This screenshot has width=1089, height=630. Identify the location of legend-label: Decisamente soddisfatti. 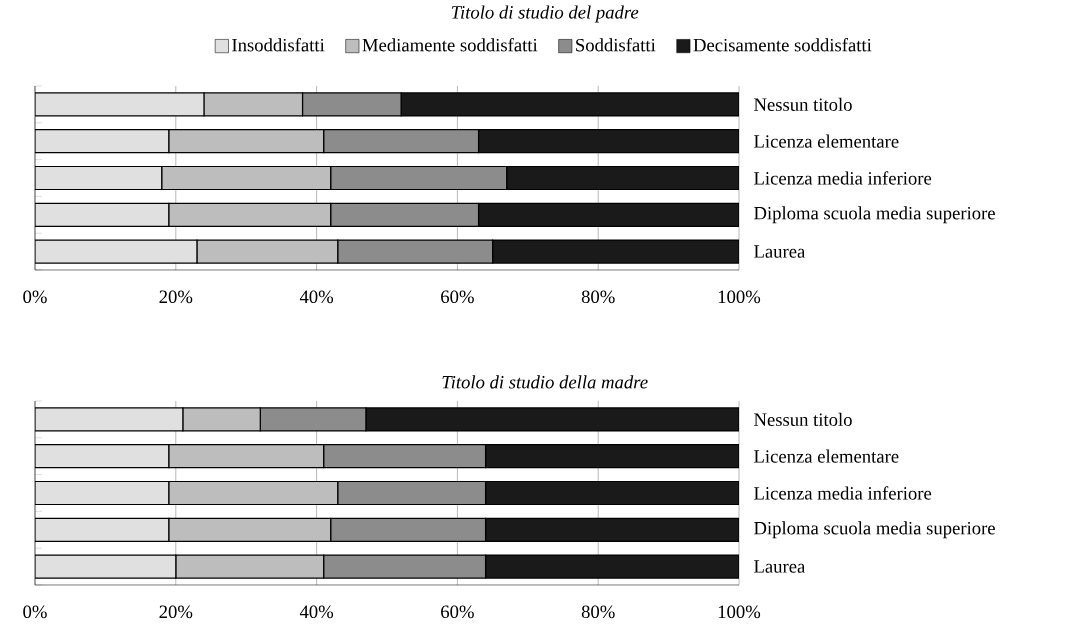
(782, 45).